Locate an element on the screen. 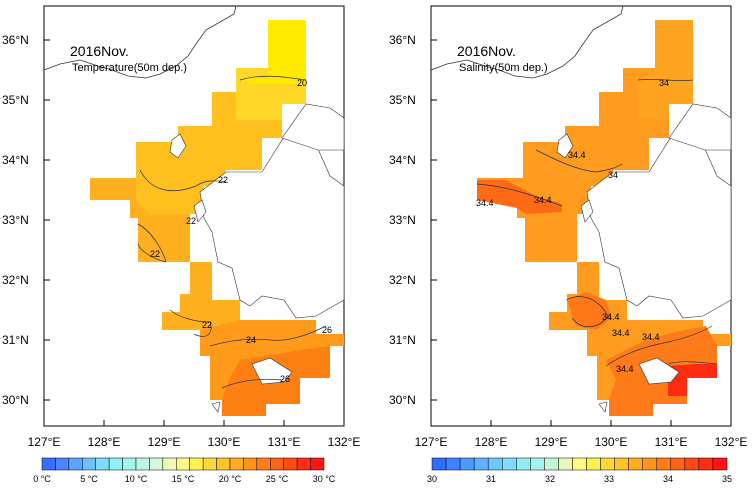  temperature-colorbar is located at coordinates (183, 464).